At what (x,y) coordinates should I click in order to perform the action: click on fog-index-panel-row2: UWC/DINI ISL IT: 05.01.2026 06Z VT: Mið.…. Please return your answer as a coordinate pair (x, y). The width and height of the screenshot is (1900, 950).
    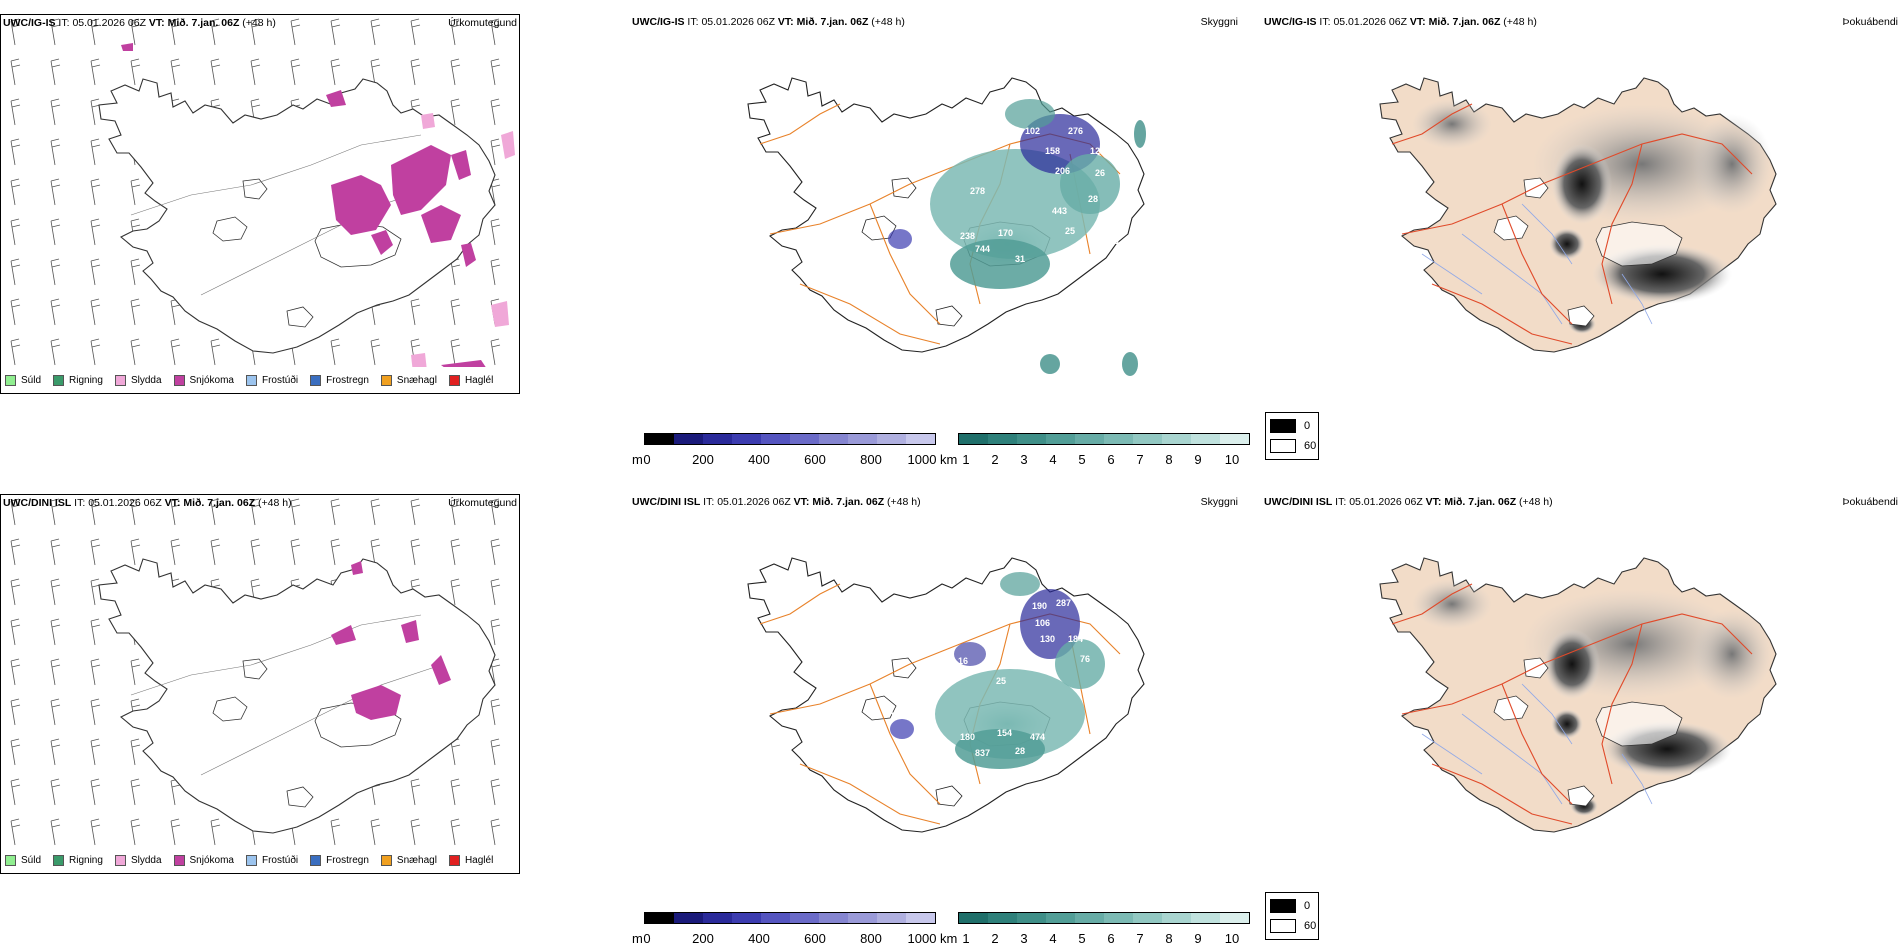
    Looking at the image, I should click on (1581, 684).